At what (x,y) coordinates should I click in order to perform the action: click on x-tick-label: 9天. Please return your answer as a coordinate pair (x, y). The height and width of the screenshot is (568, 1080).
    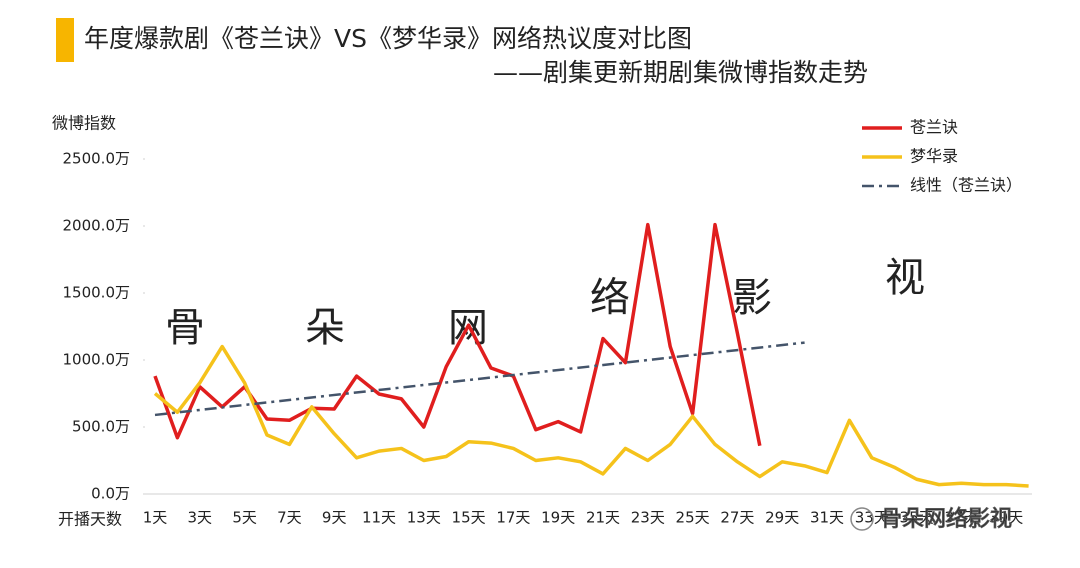
    Looking at the image, I should click on (334, 518).